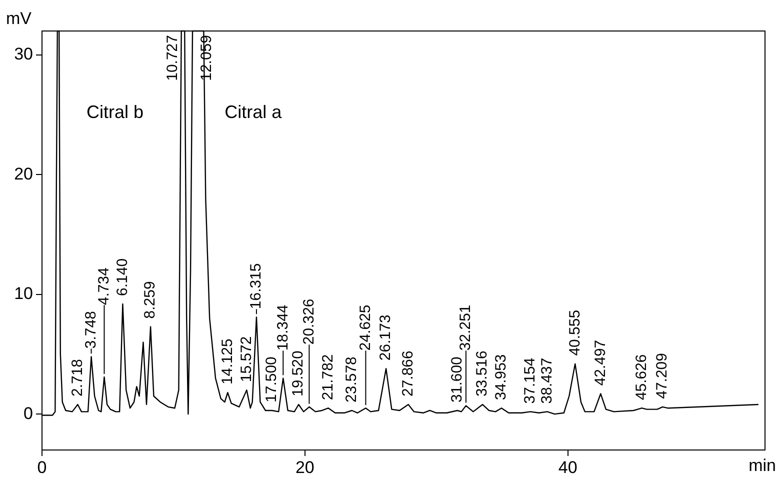 This screenshot has height=479, width=778. I want to click on annotation: 31.600, so click(457, 379).